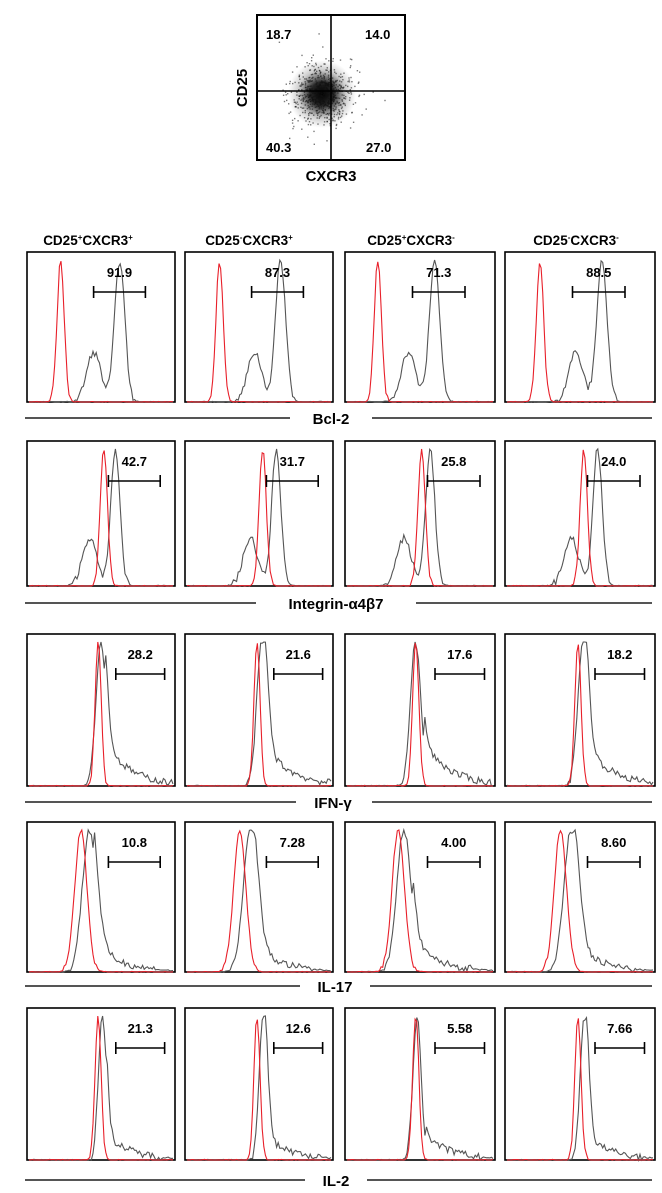  What do you see at coordinates (580, 1085) in the screenshot?
I see `histogram-panel: 7.66` at bounding box center [580, 1085].